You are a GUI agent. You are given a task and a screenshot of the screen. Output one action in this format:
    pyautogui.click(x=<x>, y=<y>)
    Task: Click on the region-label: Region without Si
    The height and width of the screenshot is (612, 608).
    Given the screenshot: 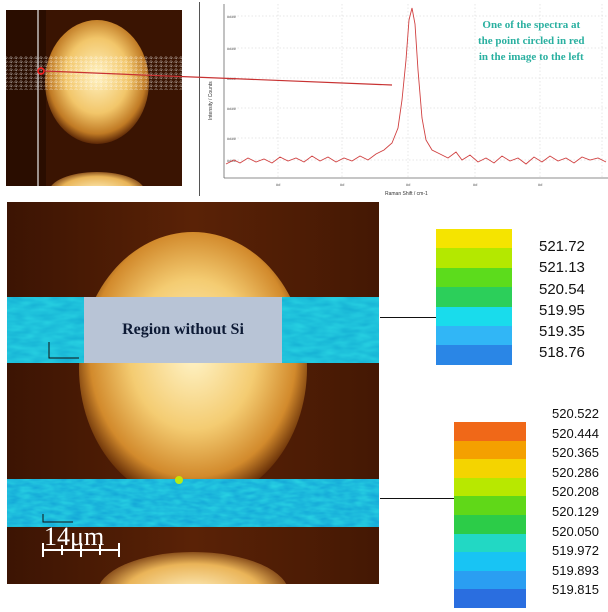 What is the action you would take?
    pyautogui.click(x=183, y=330)
    